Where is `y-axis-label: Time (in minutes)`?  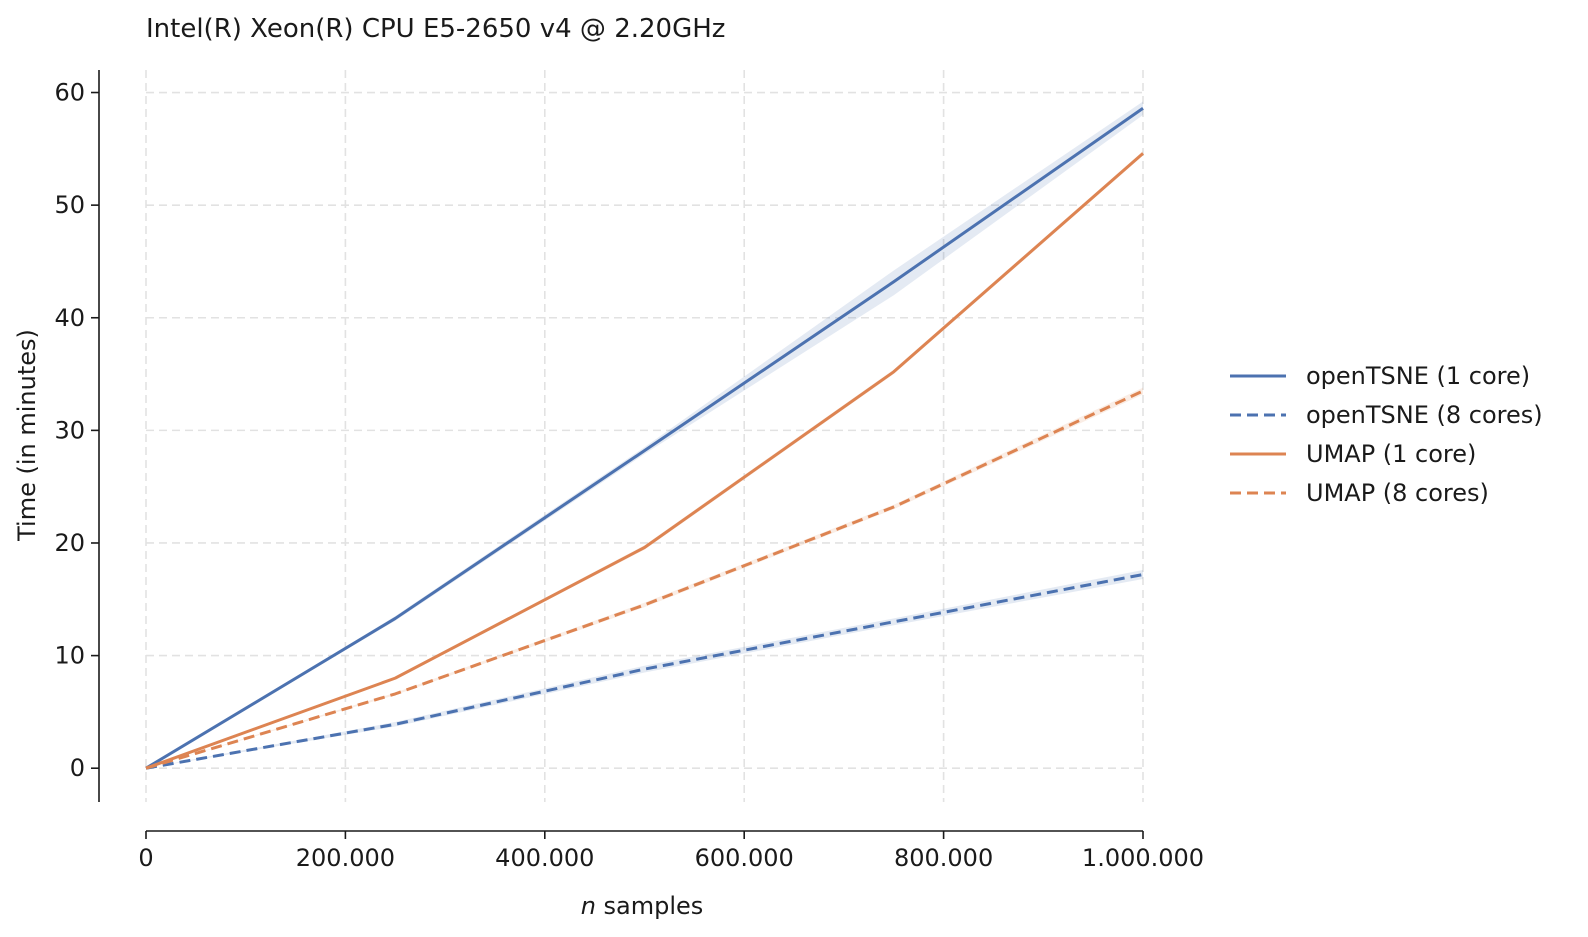
y-axis-label: Time (in minutes) is located at coordinates (27, 435).